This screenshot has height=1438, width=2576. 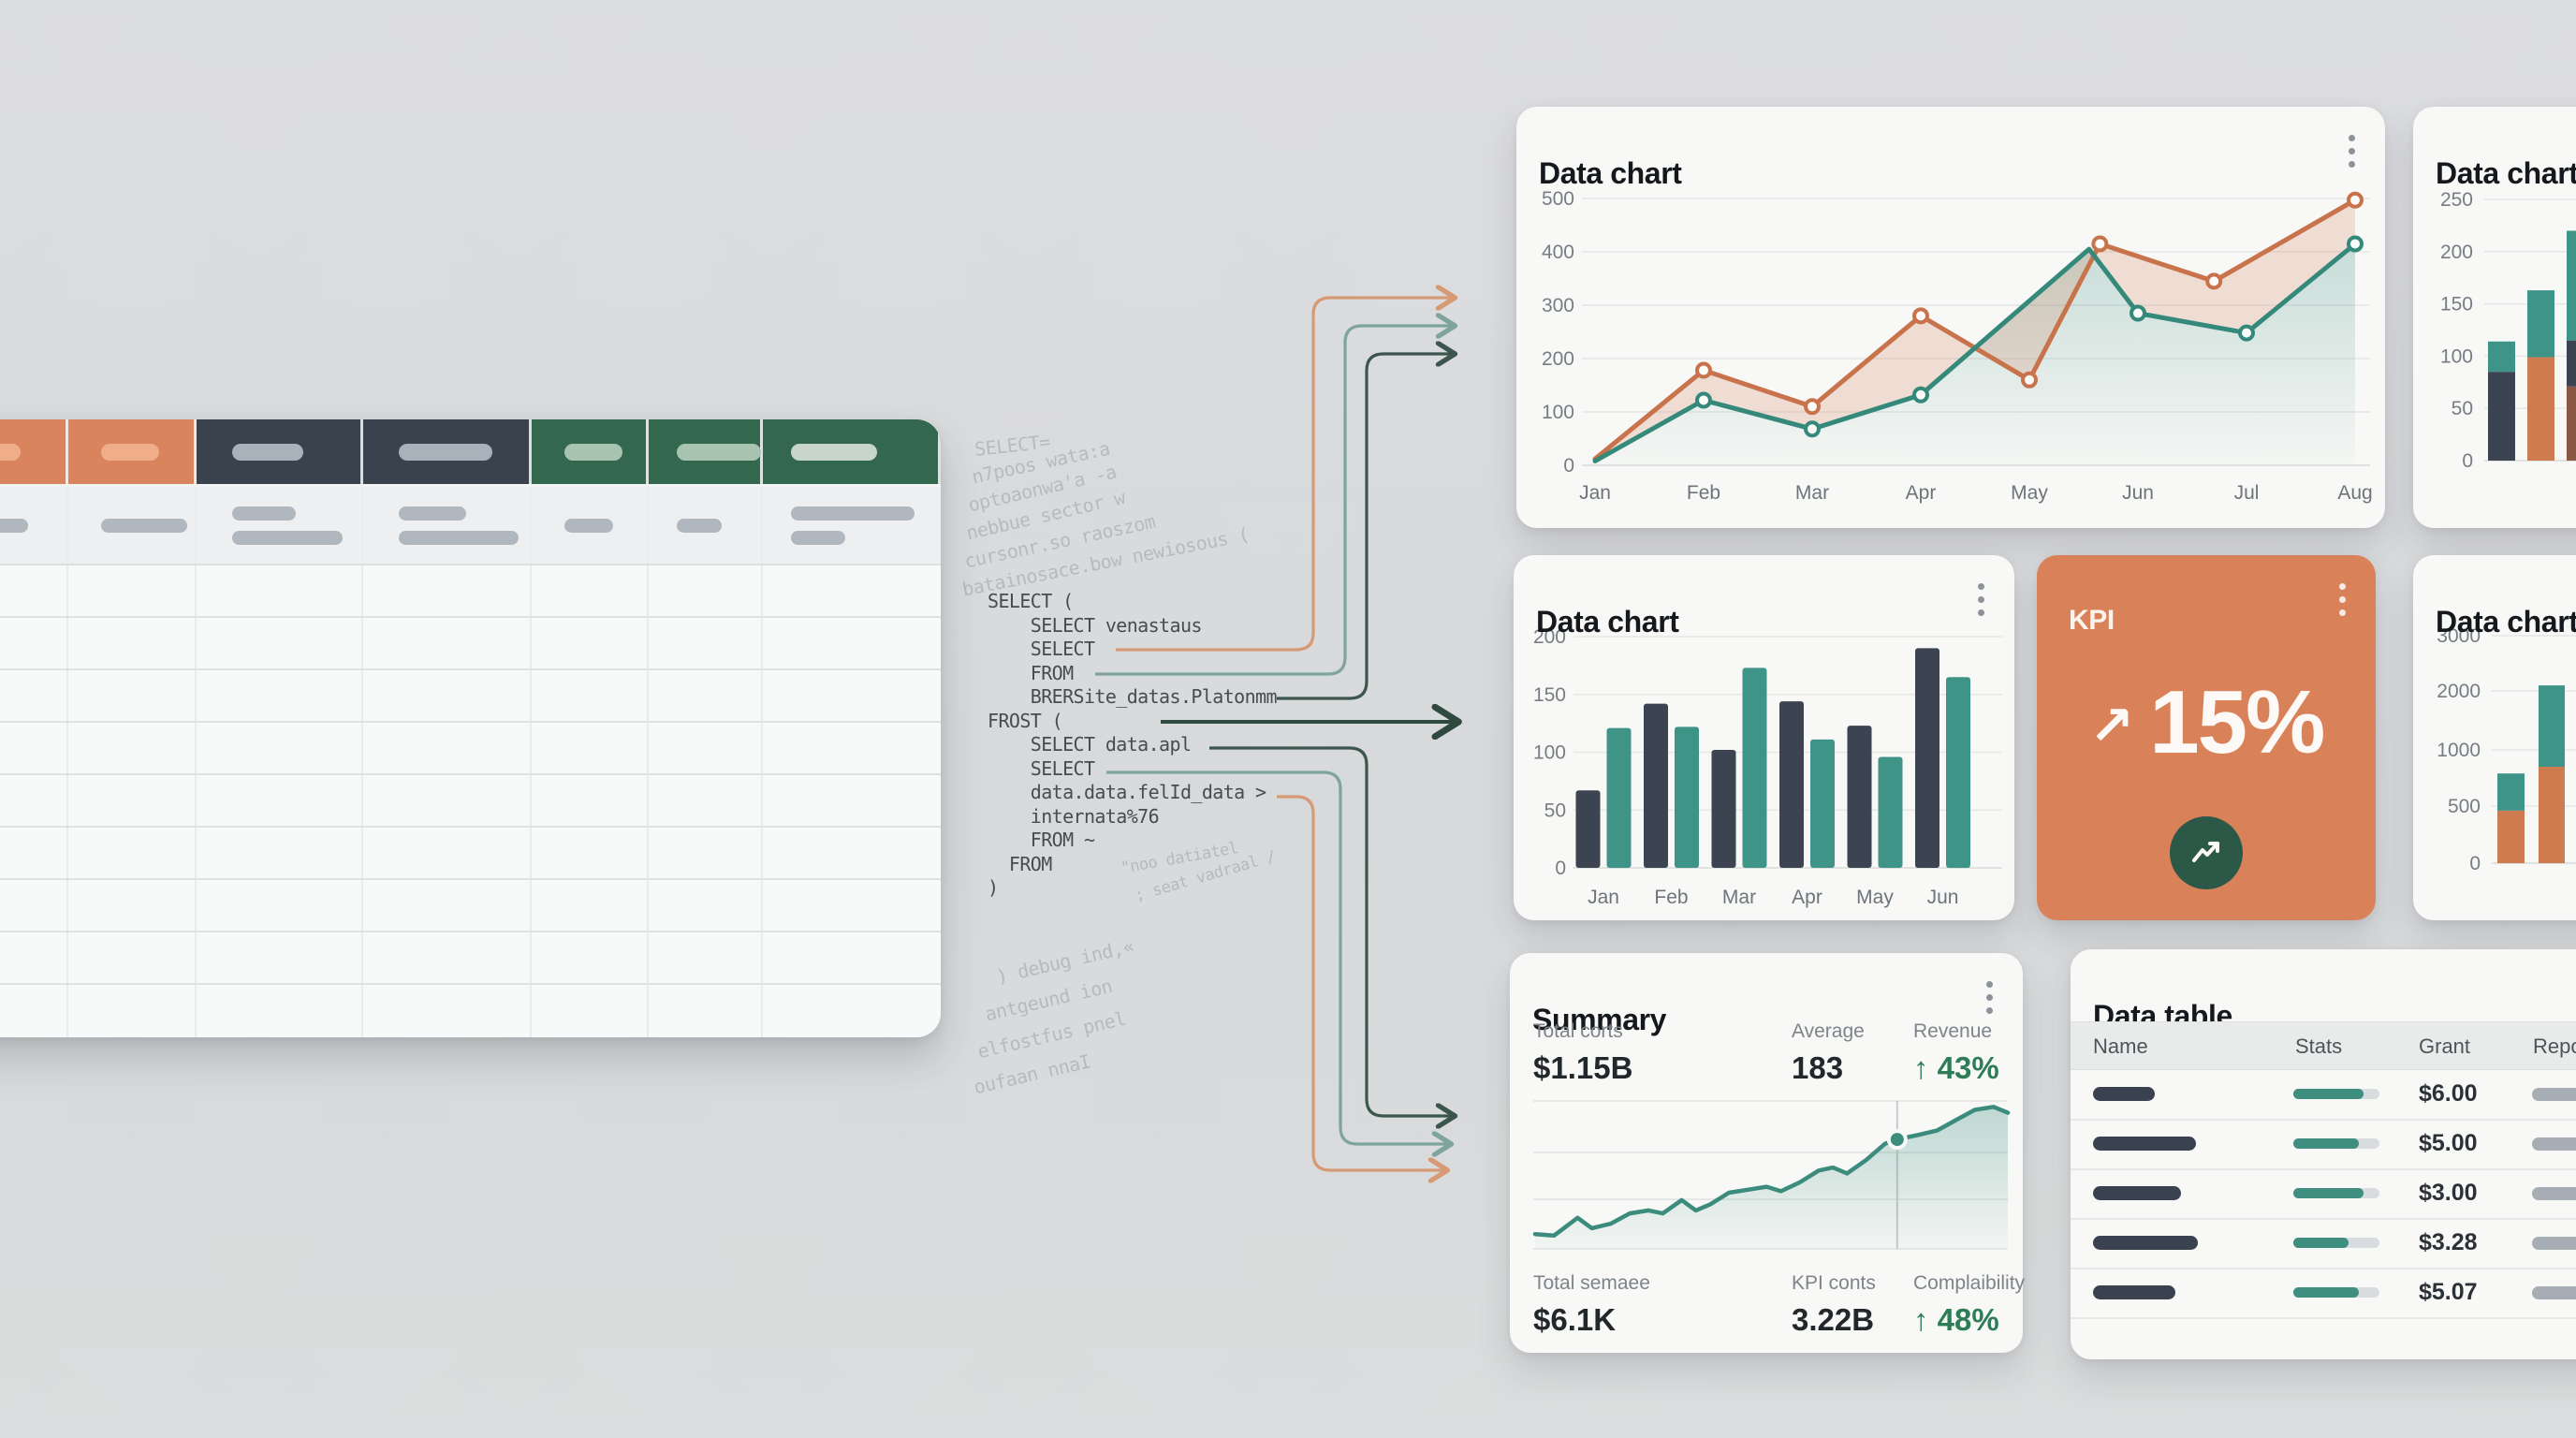 I want to click on stat-total-semaee: Total semaee $6.1K, so click(x=1591, y=1304).